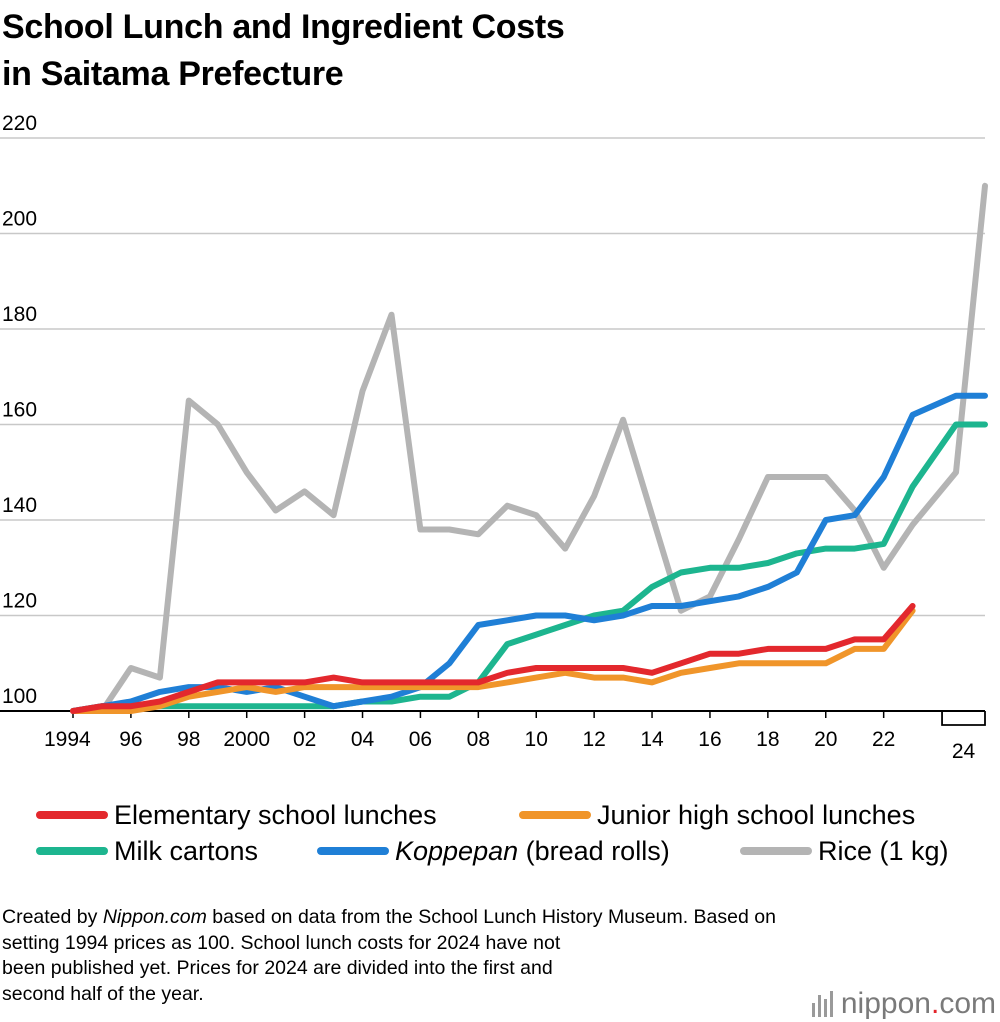 Image resolution: width=1000 pixels, height=1022 pixels. What do you see at coordinates (967, 1003) in the screenshot?
I see `logo-suffix: com` at bounding box center [967, 1003].